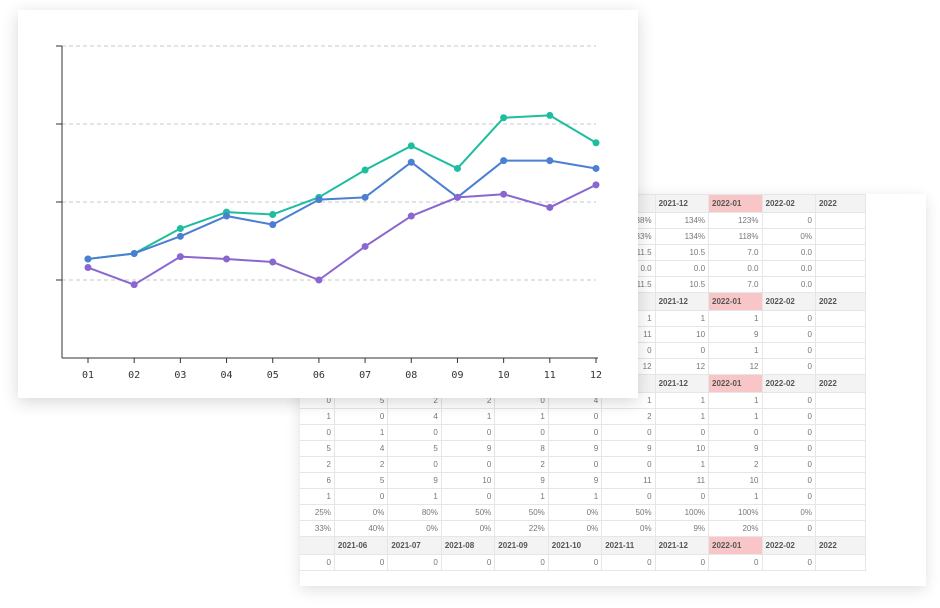 The width and height of the screenshot is (940, 608). Describe the element at coordinates (365, 375) in the screenshot. I see `x-tick-label: 07` at that location.